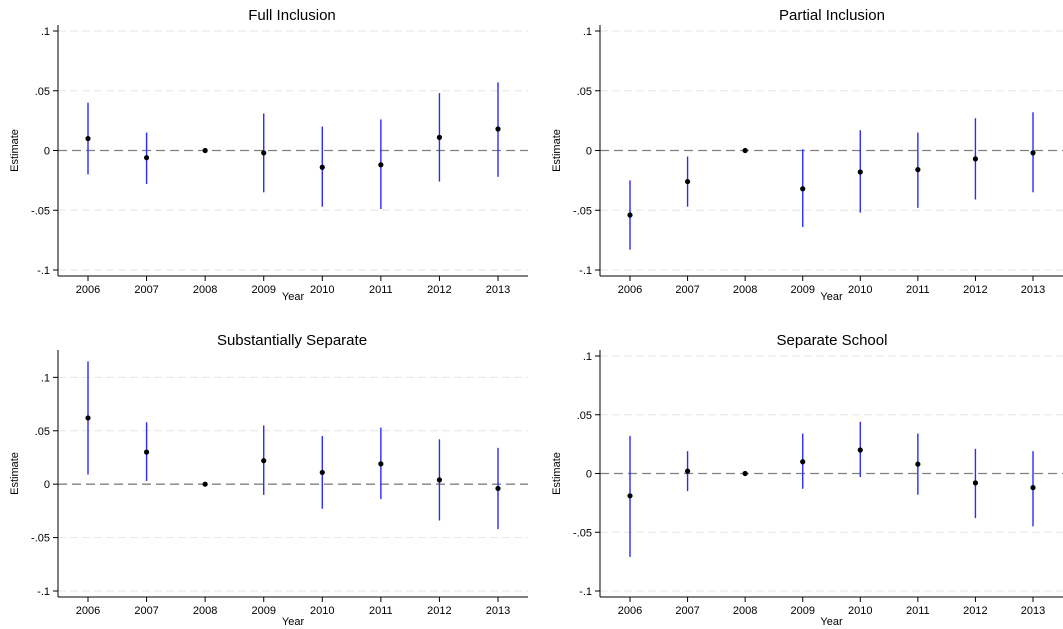 This screenshot has height=629, width=1063. I want to click on chart-title: Partial Inclusion, so click(832, 15).